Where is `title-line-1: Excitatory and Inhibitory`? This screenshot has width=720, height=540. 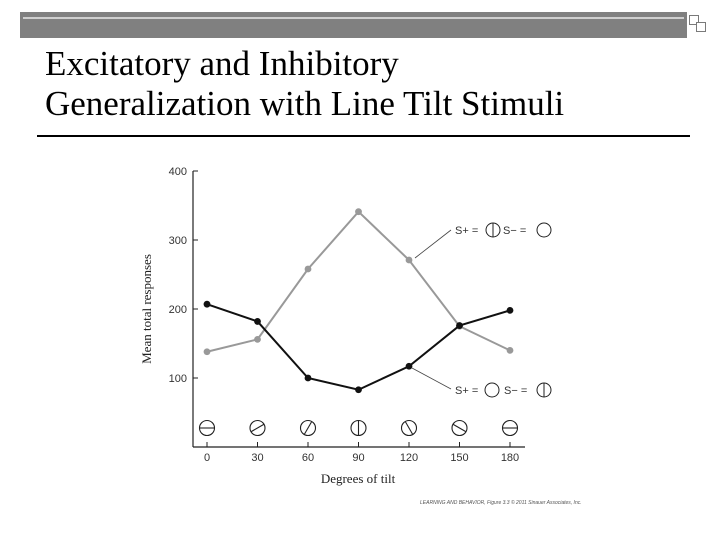 title-line-1: Excitatory and Inhibitory is located at coordinates (222, 63).